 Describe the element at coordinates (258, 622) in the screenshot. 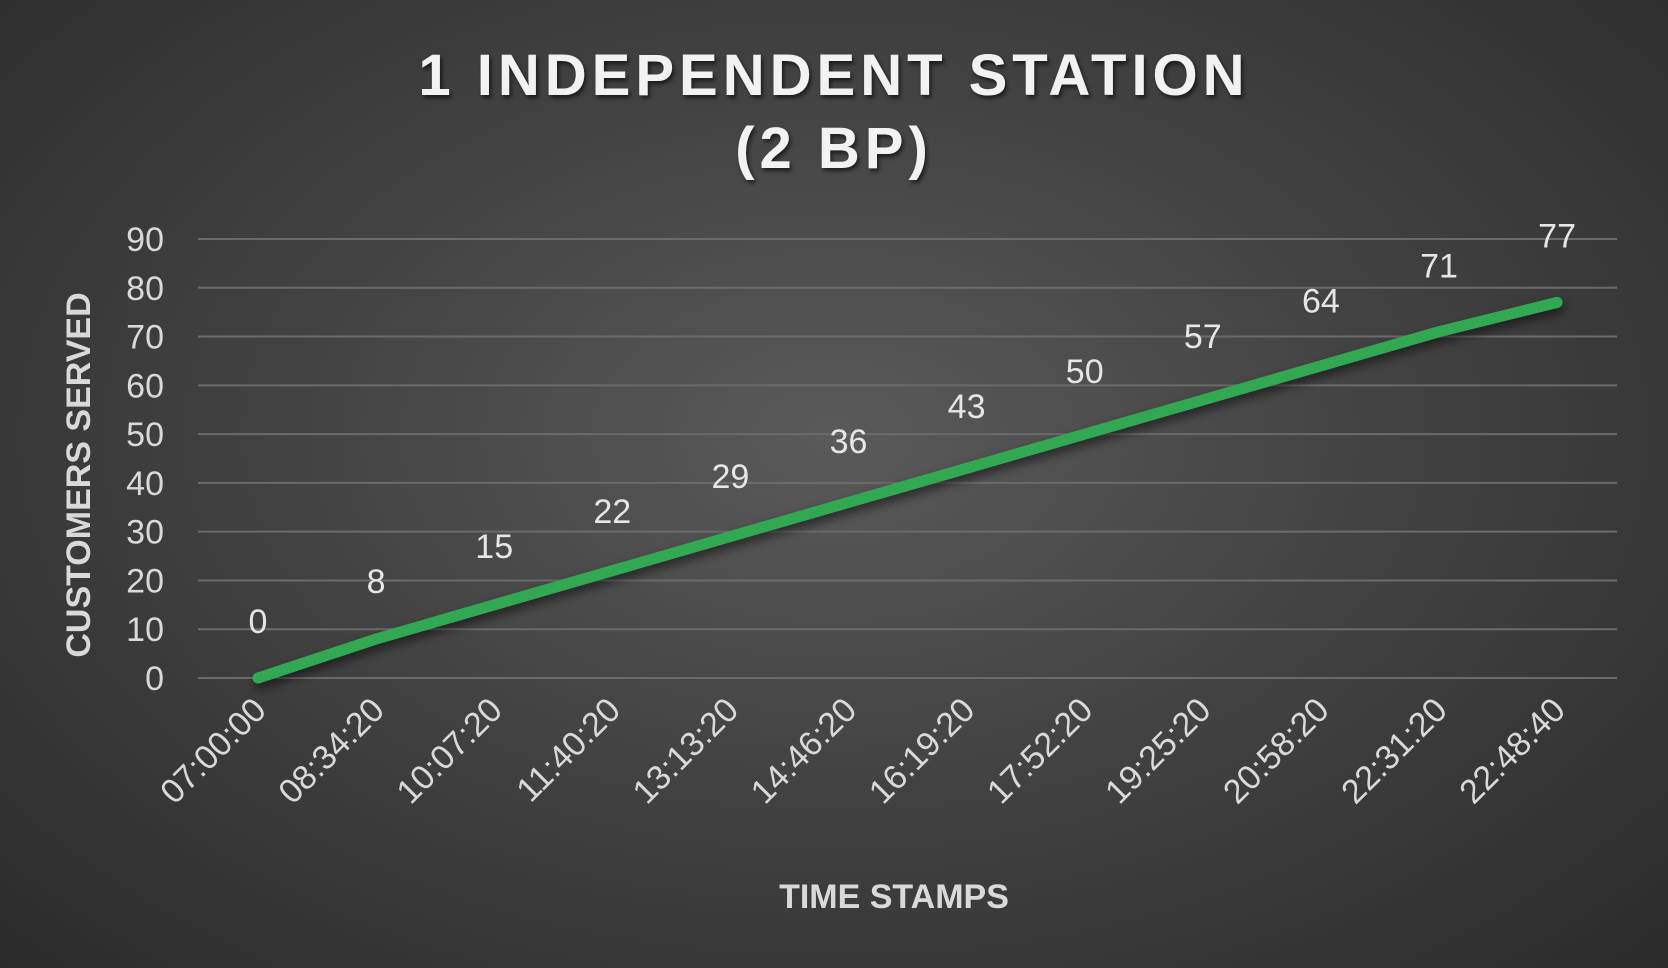

I see `data-label: 0` at that location.